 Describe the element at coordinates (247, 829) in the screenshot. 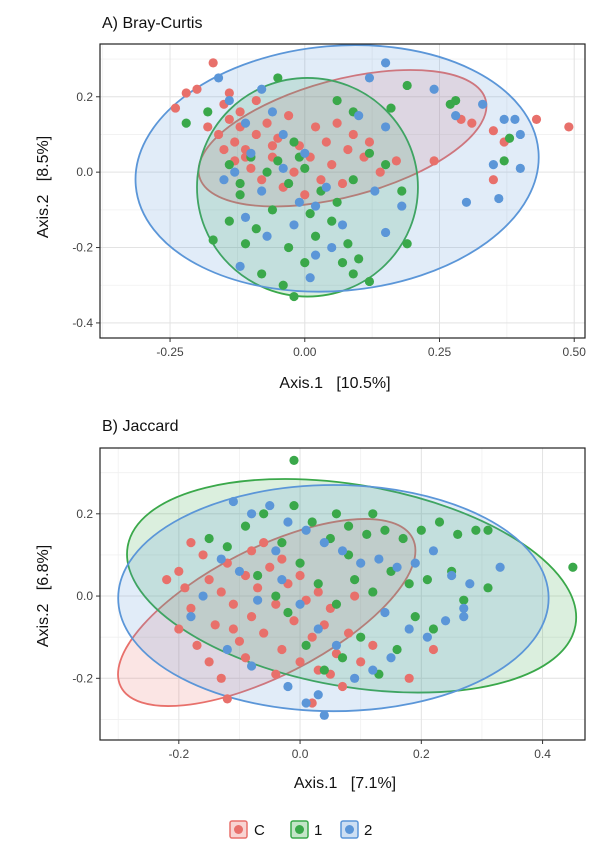

I see `legend-item-c: C` at that location.